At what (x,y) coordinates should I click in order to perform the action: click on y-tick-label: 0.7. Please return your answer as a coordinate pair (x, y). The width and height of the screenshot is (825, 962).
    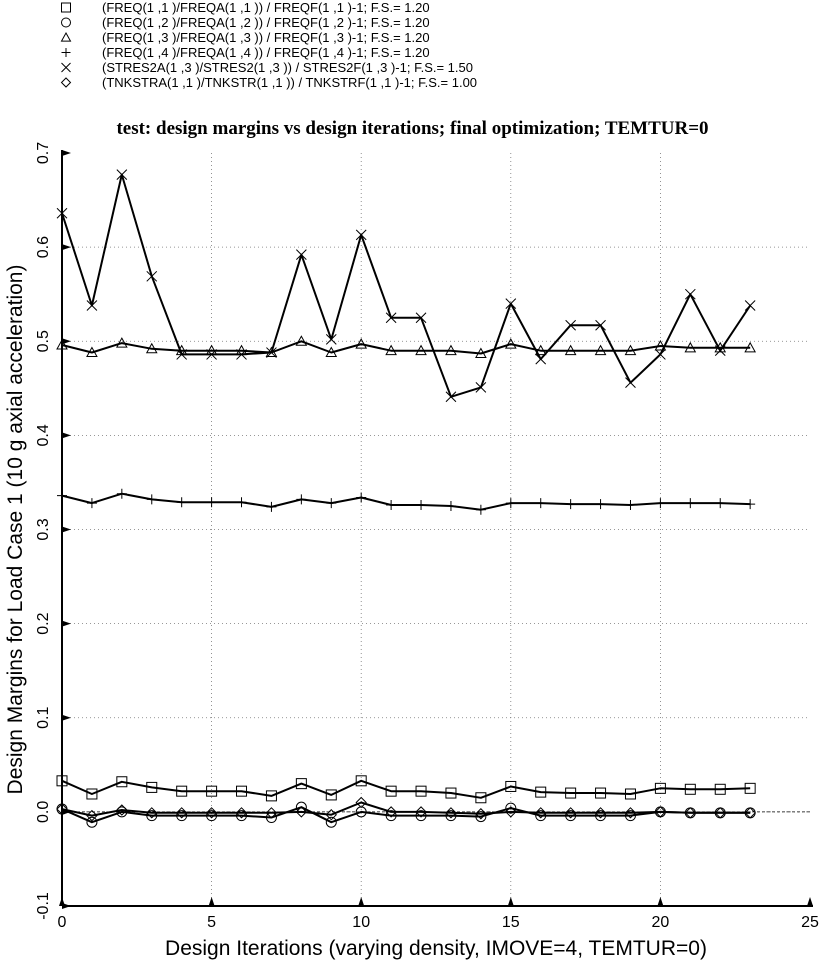
    Looking at the image, I should click on (43, 153).